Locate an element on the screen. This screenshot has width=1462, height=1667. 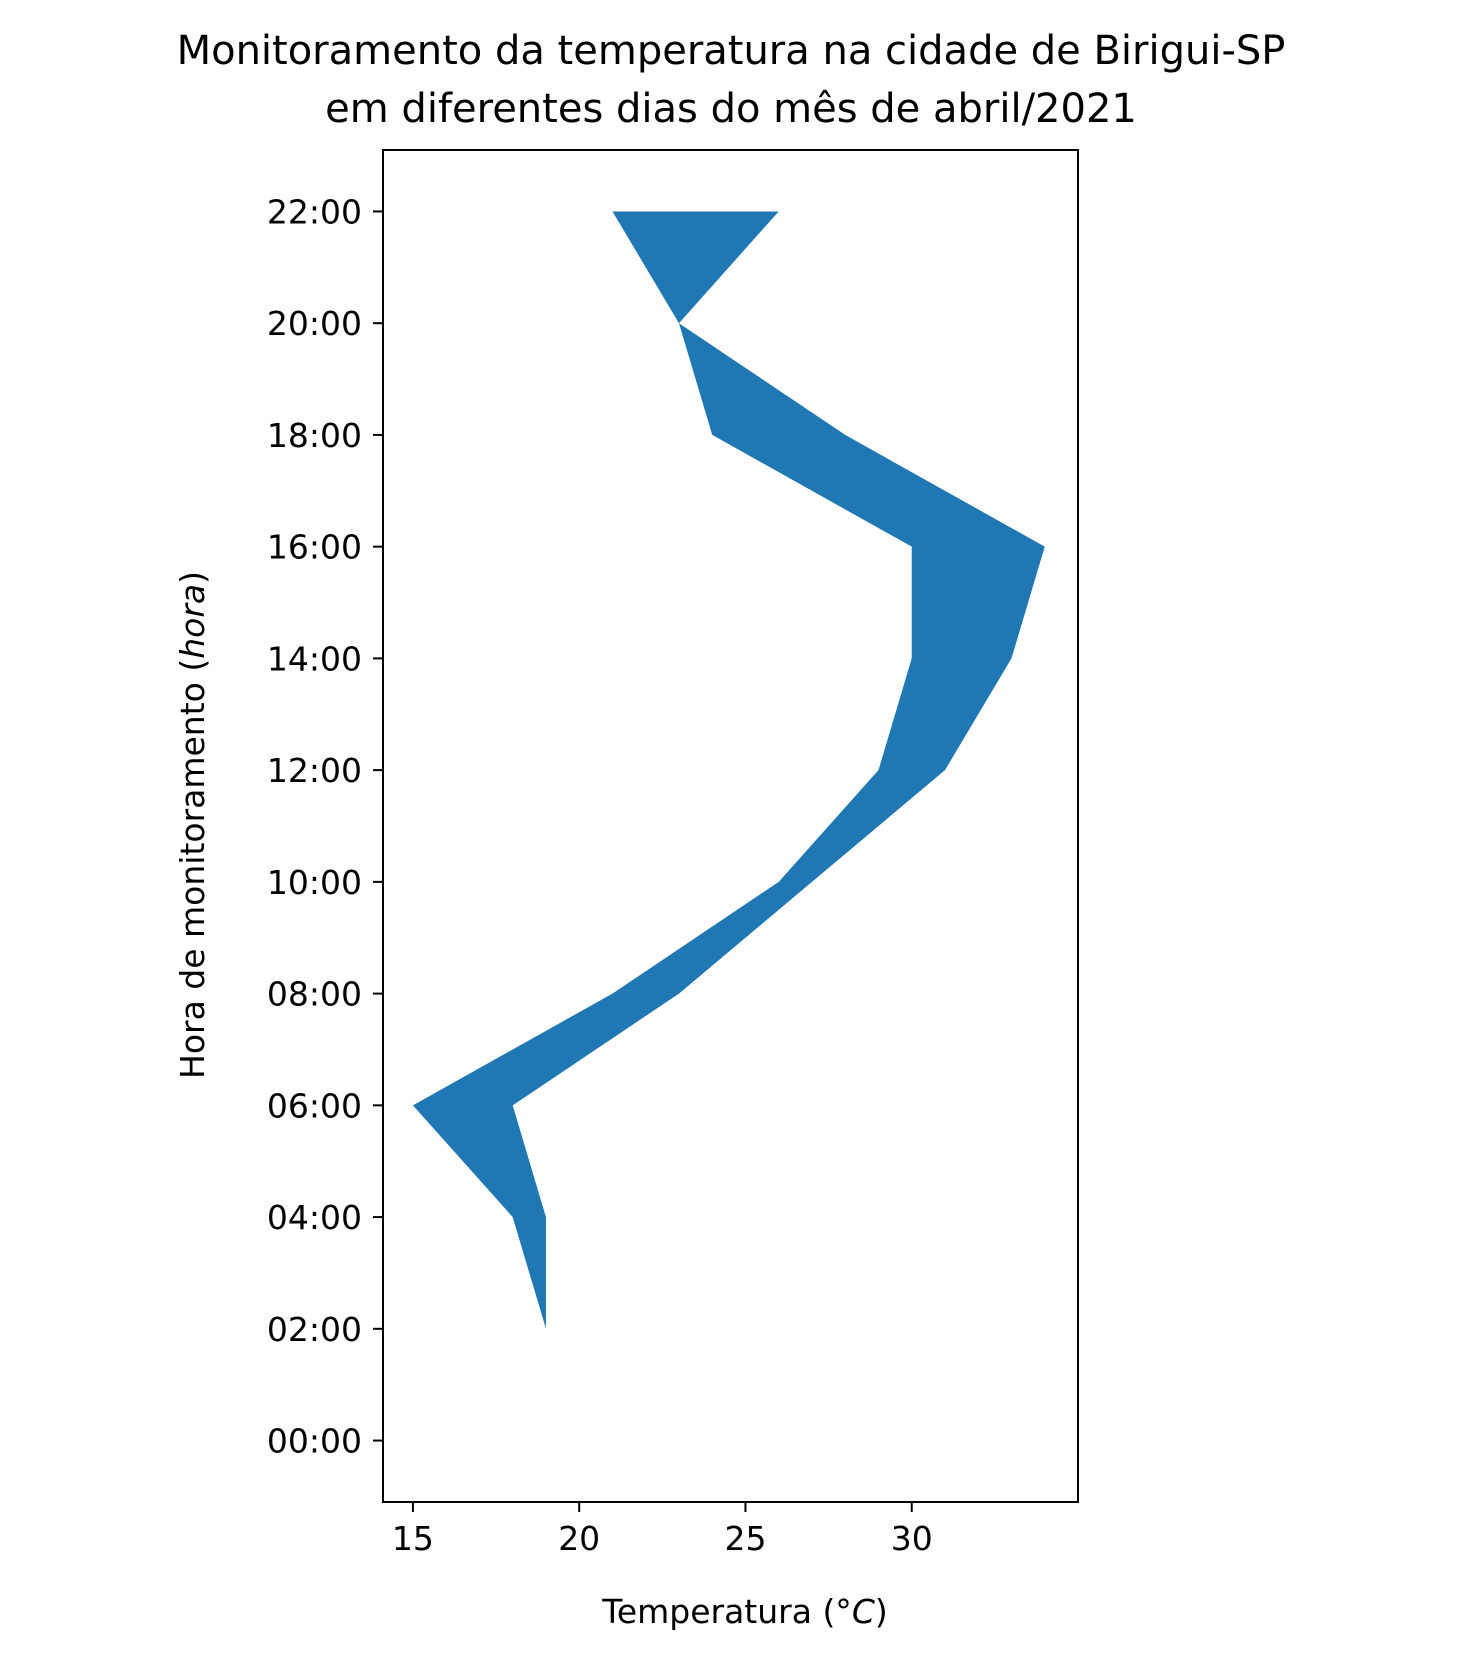
x-tick-label: 30 is located at coordinates (912, 1538).